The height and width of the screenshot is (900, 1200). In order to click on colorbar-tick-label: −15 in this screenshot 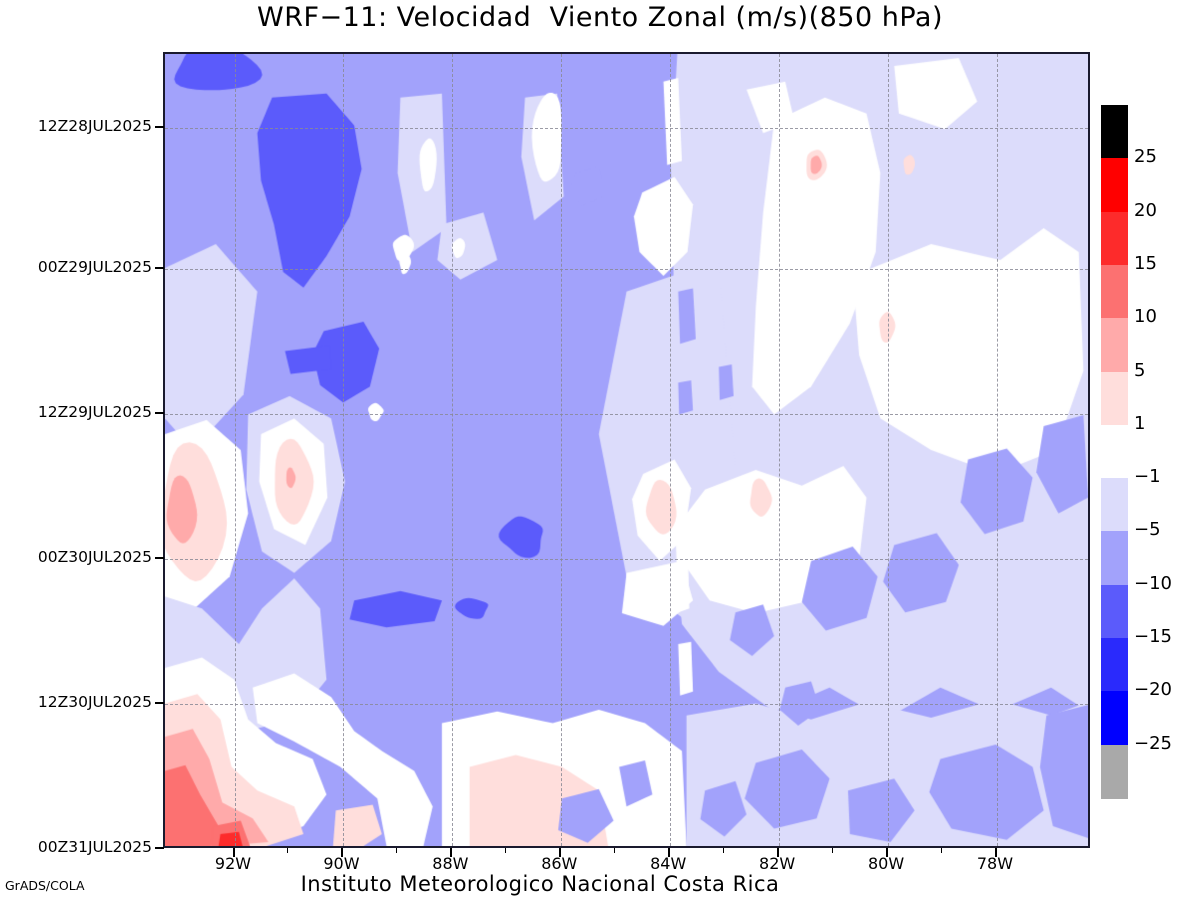, I will do `click(1153, 637)`.